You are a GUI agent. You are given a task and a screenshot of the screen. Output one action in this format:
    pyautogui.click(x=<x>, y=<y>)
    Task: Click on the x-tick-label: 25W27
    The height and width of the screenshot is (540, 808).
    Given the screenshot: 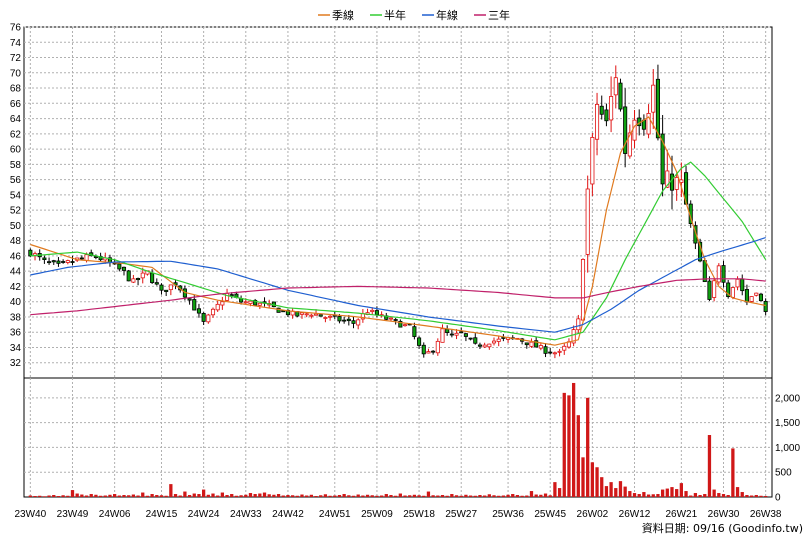 What is the action you would take?
    pyautogui.click(x=461, y=514)
    